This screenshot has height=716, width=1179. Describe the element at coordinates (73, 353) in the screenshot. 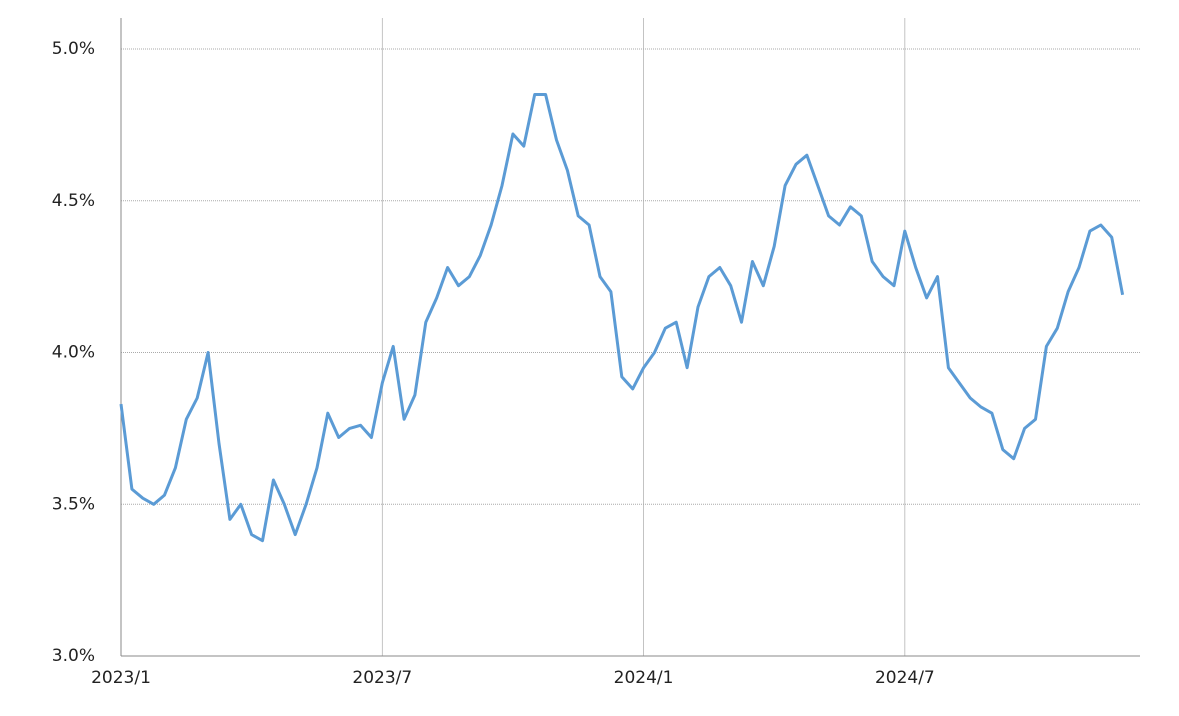

I see `y-tick-label: 4.0%` at that location.